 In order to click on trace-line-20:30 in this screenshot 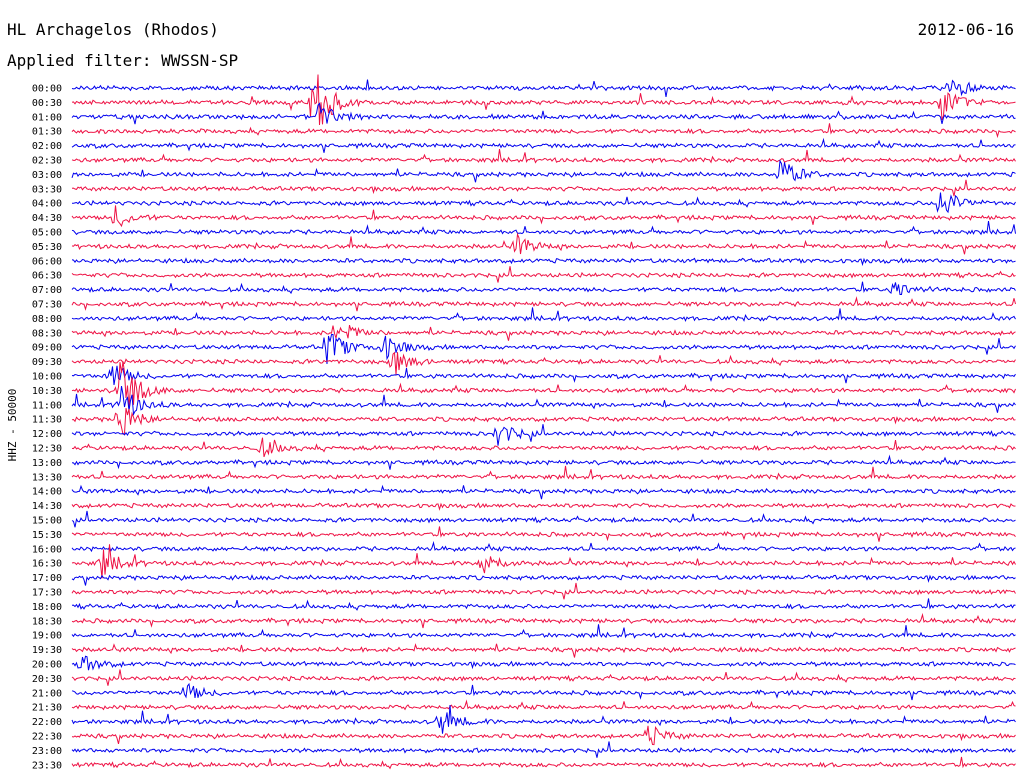, I will do `click(543, 677)`.